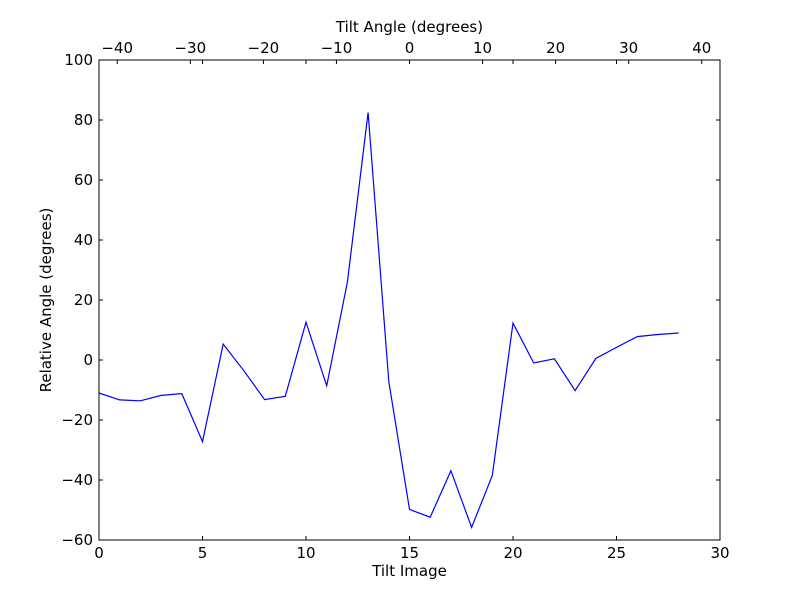 The height and width of the screenshot is (600, 800). Describe the element at coordinates (409, 553) in the screenshot. I see `x-tick-label: 15` at that location.